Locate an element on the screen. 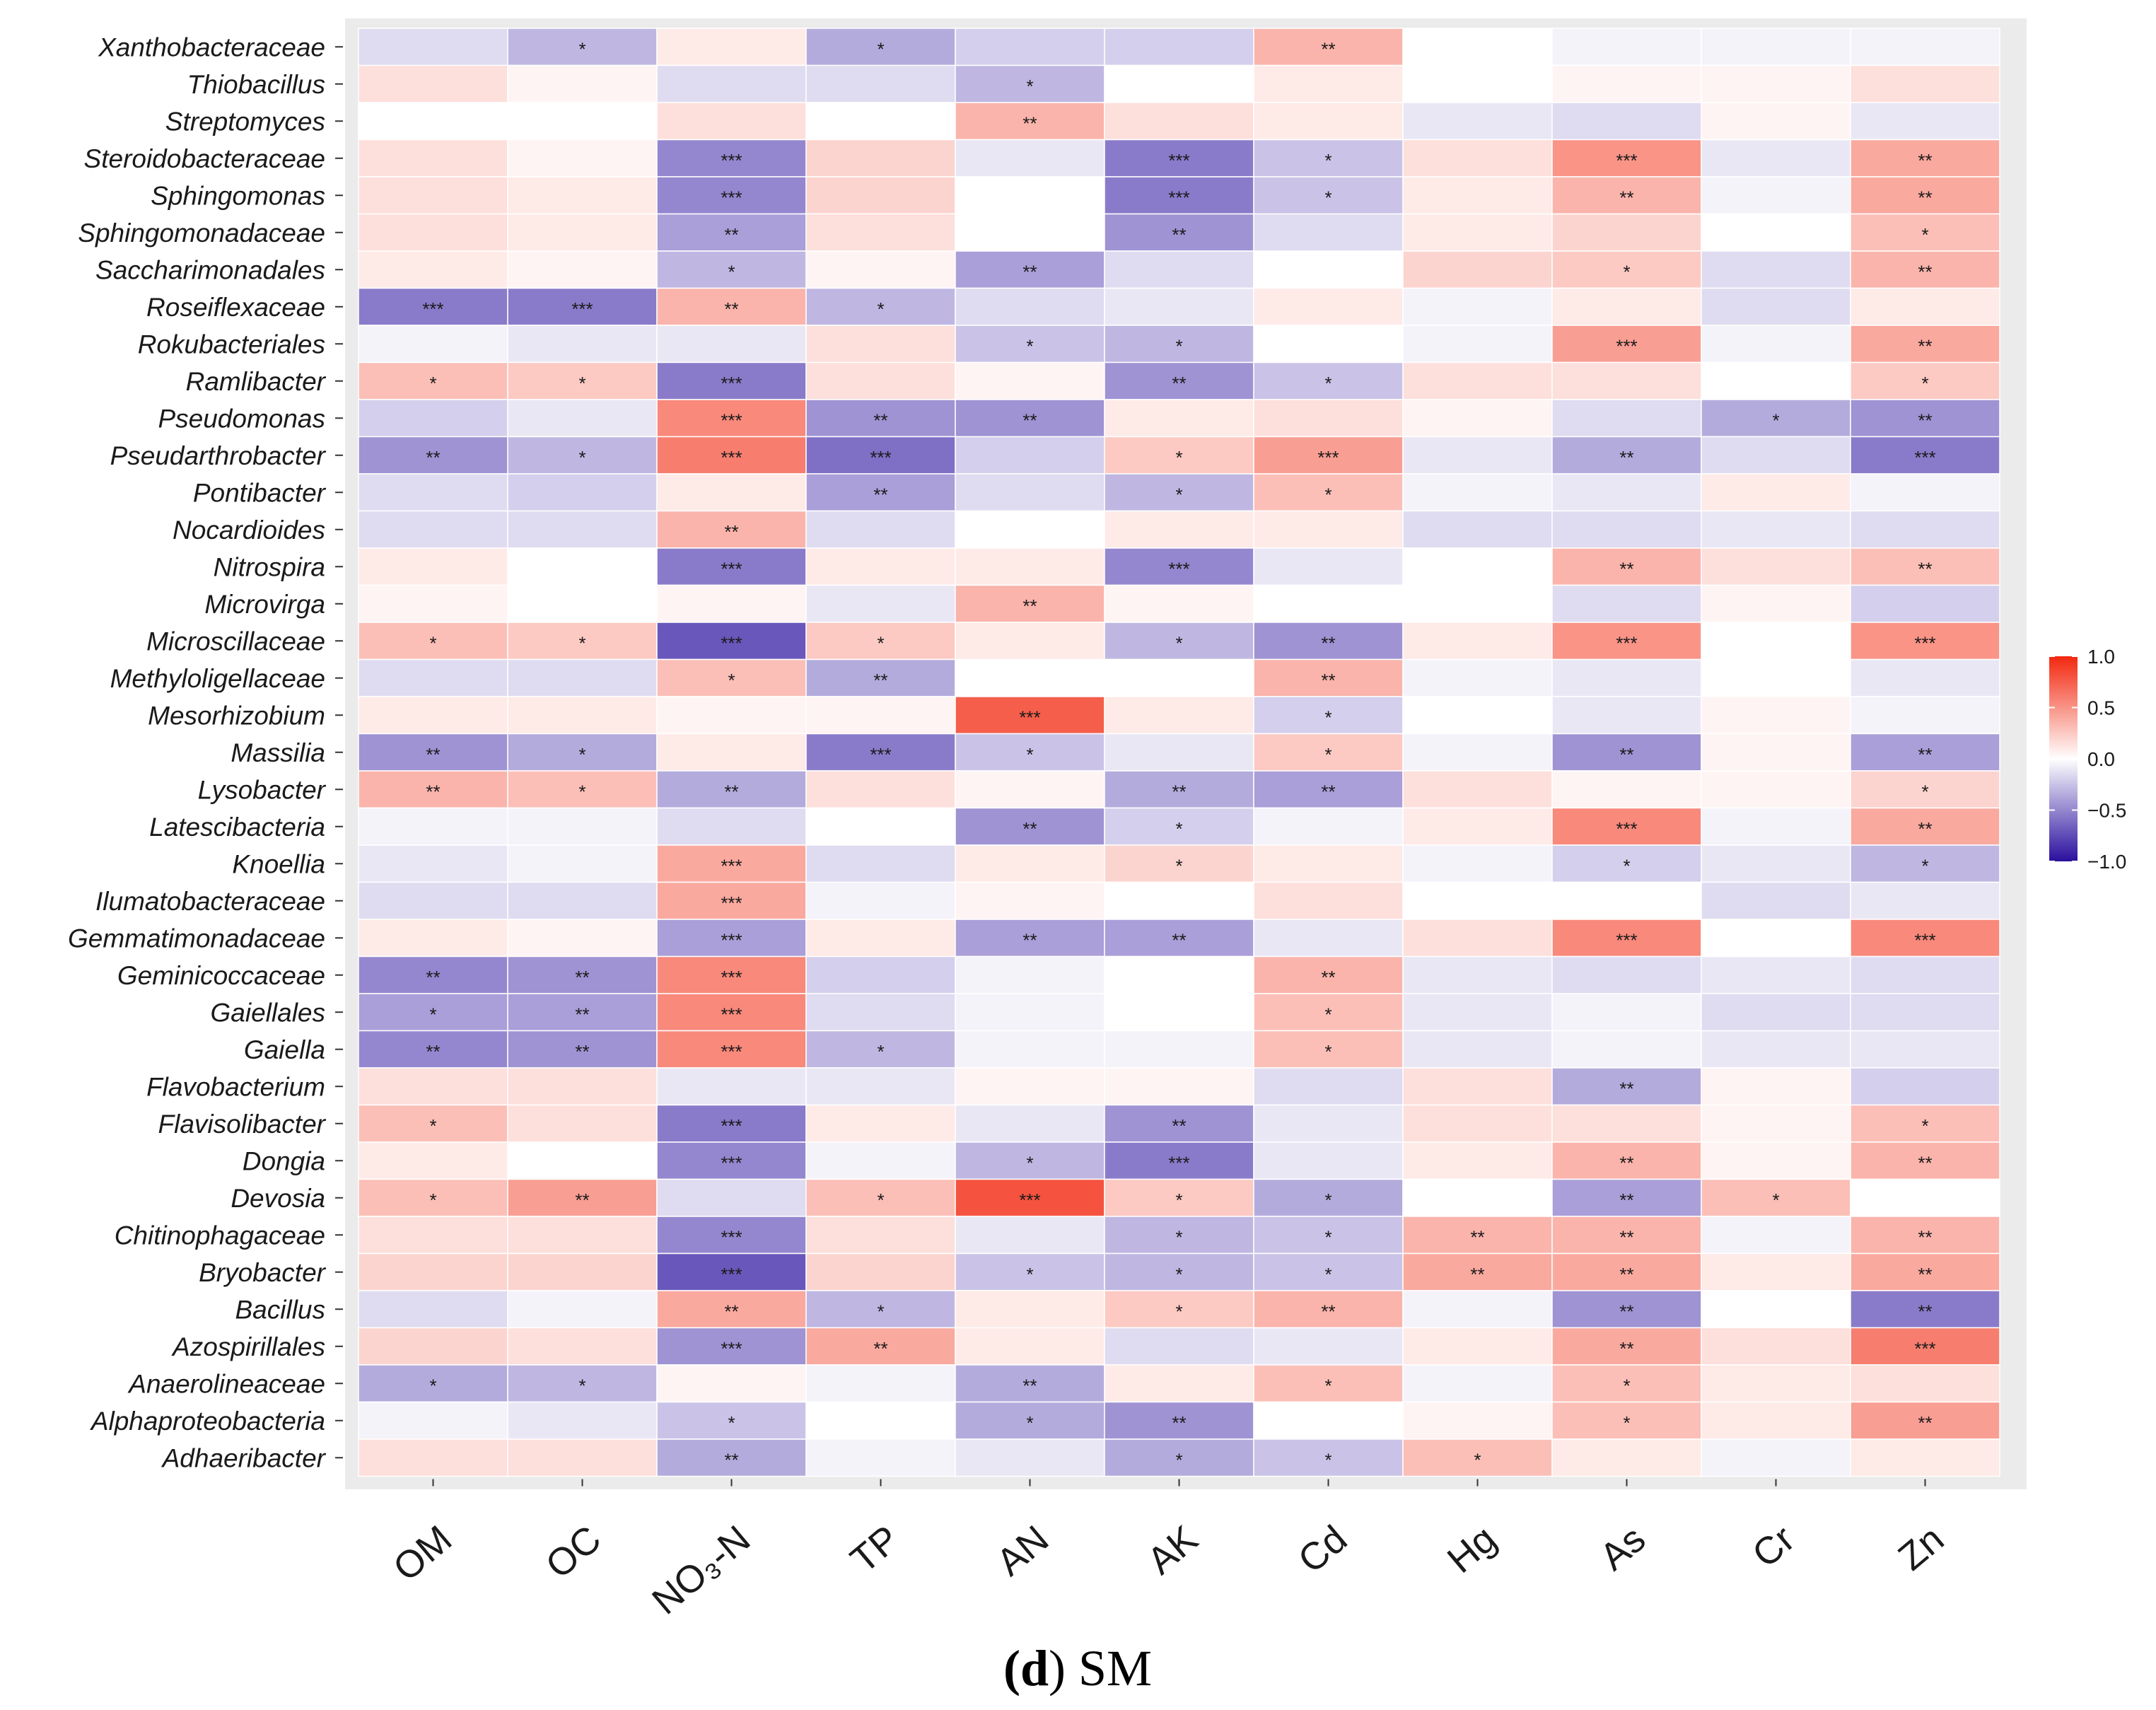 This screenshot has width=2156, height=1710. figure-caption: (d) SM is located at coordinates (1077, 1668).